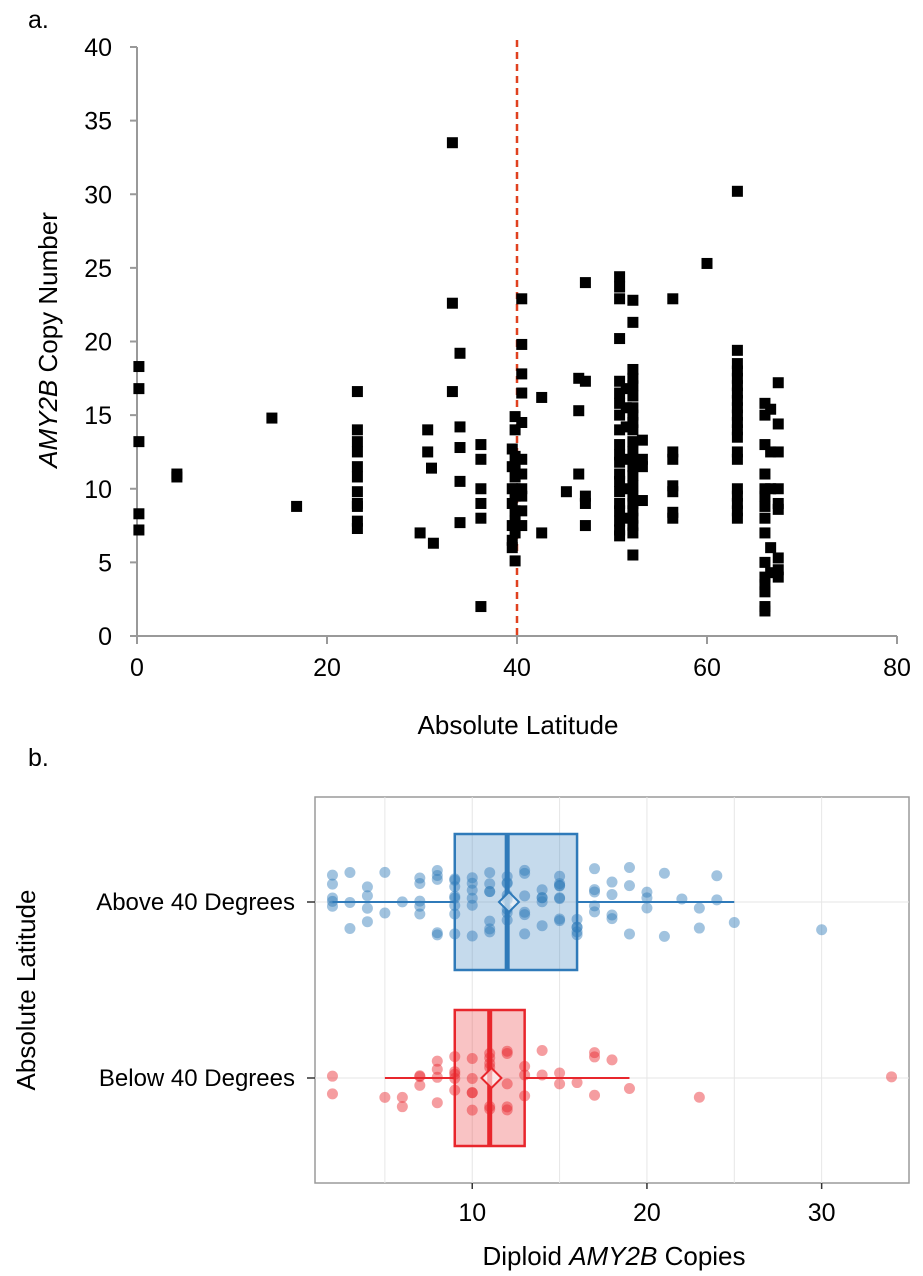 The width and height of the screenshot is (923, 1276). What do you see at coordinates (701, 1256) in the screenshot?
I see `x-axis-title-b-post: Copies` at bounding box center [701, 1256].